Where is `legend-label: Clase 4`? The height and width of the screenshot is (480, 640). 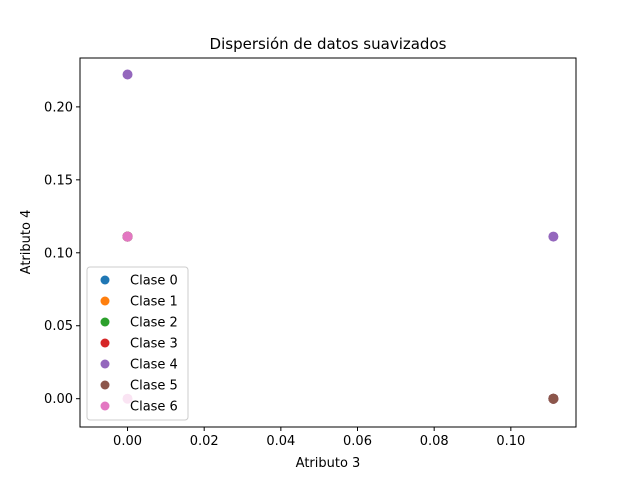 legend-label: Clase 4 is located at coordinates (154, 365).